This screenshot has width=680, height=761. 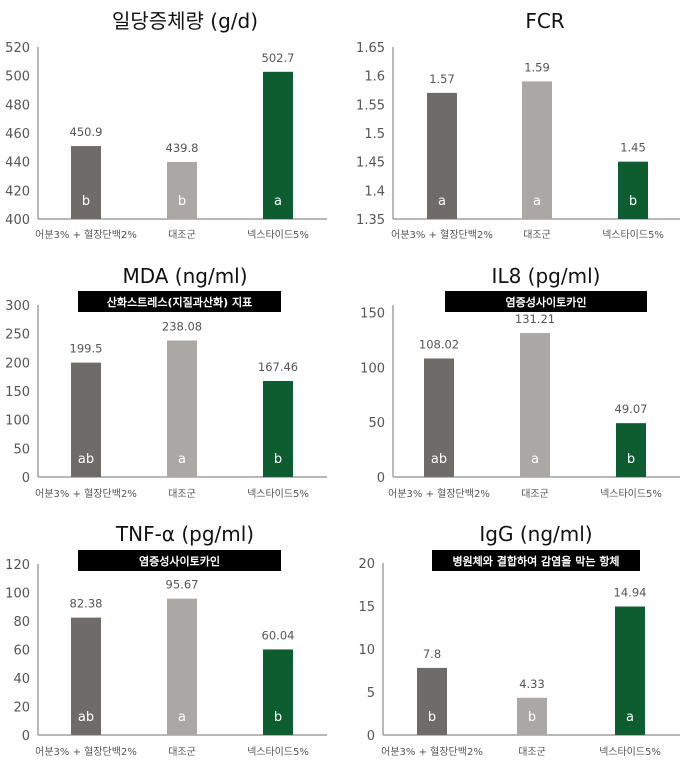 What do you see at coordinates (366, 650) in the screenshot?
I see `y-tick-label: 10` at bounding box center [366, 650].